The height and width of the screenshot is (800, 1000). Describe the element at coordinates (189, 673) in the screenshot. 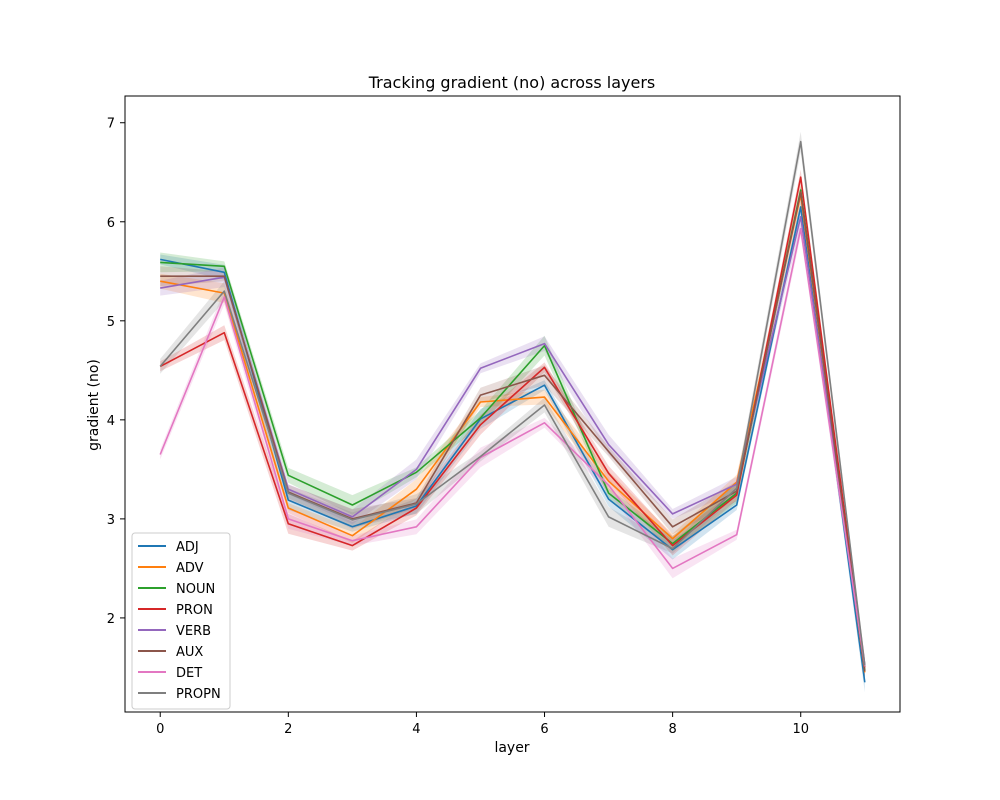

I see `legend-label-det: DET` at that location.